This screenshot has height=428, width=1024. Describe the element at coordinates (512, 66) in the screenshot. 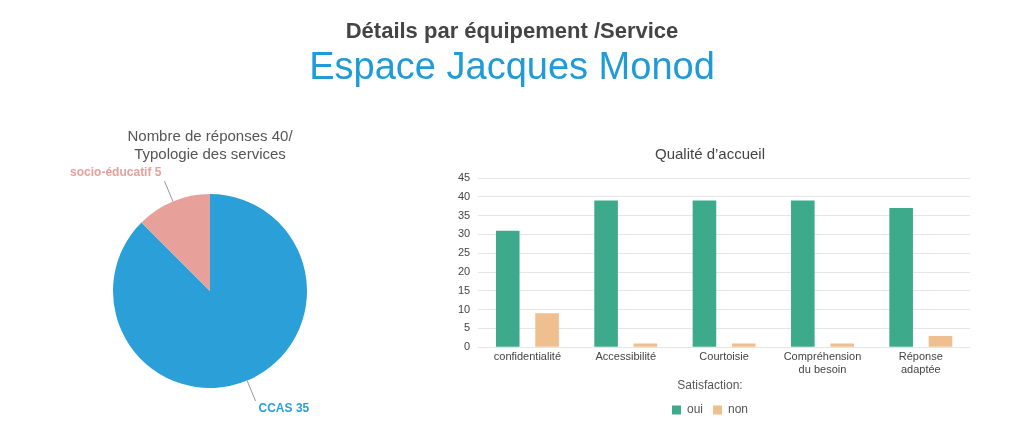

I see `text: Espace Jacques Monod` at that location.